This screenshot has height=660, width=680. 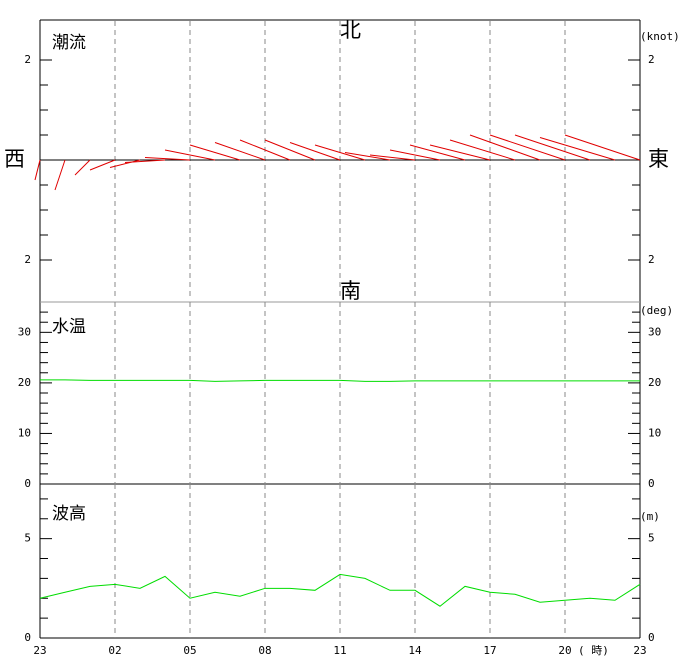 What do you see at coordinates (339, 650) in the screenshot?
I see `x-tick-label: 11` at bounding box center [339, 650].